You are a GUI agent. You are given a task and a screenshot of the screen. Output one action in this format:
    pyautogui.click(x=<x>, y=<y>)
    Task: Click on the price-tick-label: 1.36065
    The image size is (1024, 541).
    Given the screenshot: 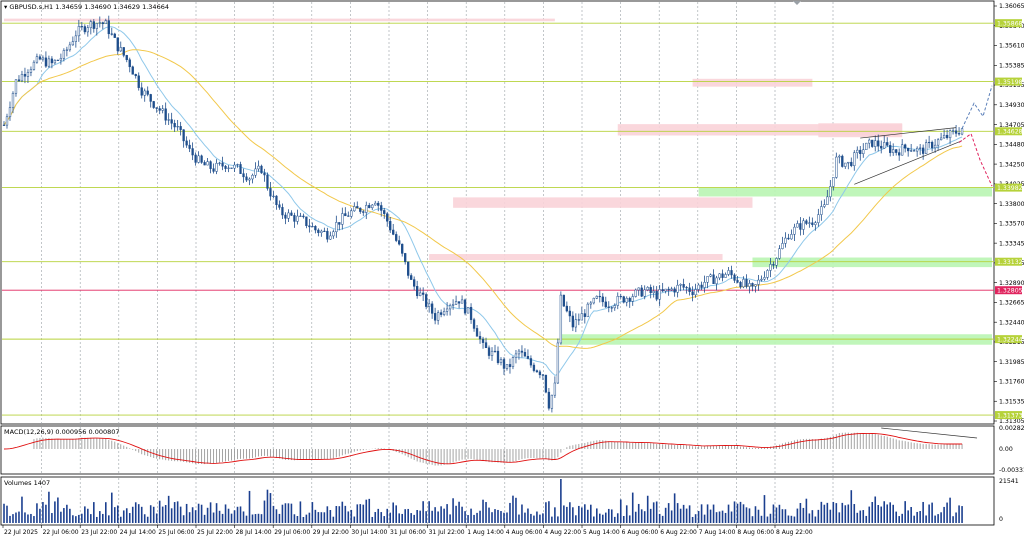 What is the action you would take?
    pyautogui.click(x=1011, y=6)
    